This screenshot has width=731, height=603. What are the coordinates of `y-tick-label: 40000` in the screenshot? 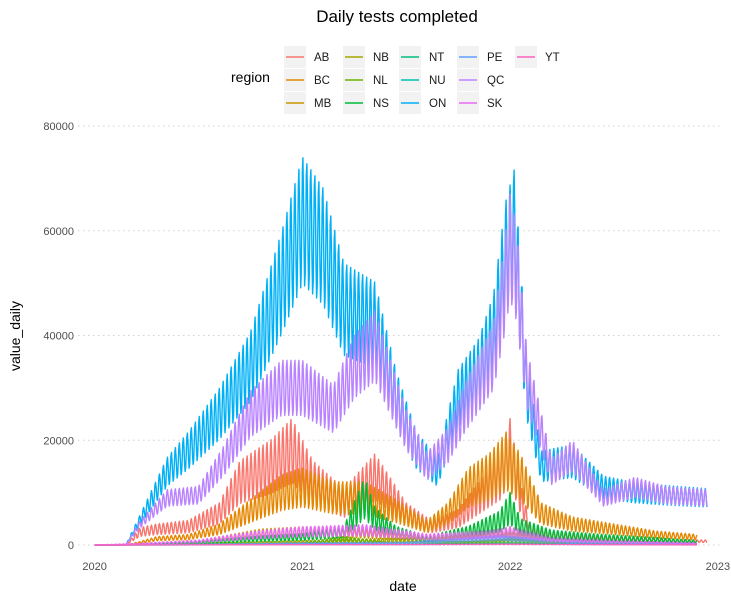 It's located at (58, 337).